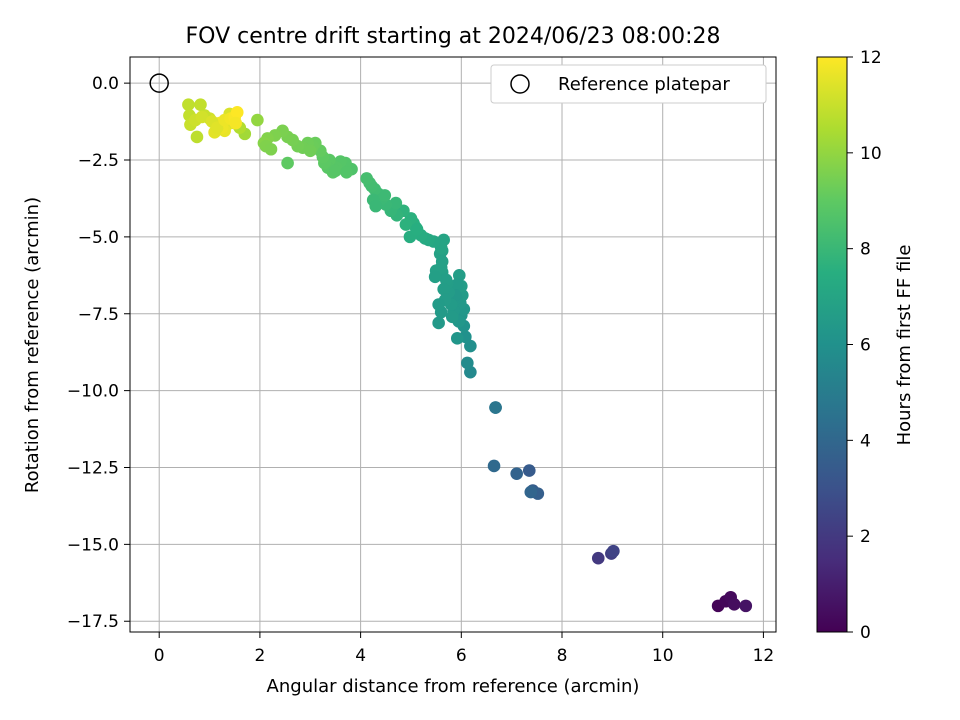 This screenshot has height=720, width=960. What do you see at coordinates (93, 392) in the screenshot?
I see `y-tick-label: −10.0` at bounding box center [93, 392].